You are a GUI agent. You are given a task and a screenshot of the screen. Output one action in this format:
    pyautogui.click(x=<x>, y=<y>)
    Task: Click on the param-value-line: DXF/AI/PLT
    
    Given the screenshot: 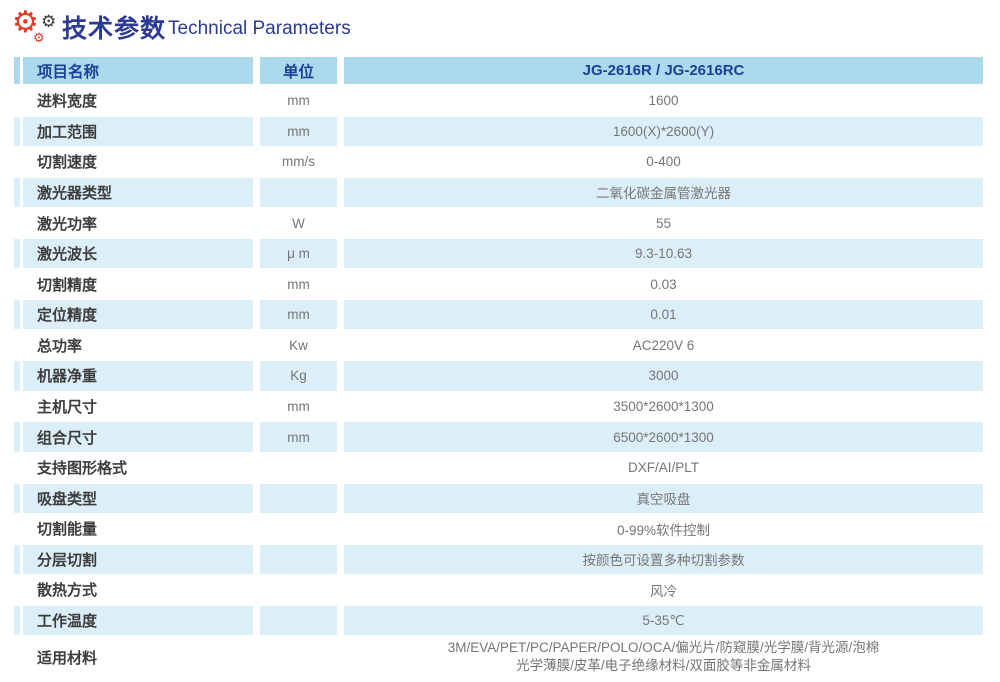 What is the action you would take?
    pyautogui.click(x=663, y=468)
    